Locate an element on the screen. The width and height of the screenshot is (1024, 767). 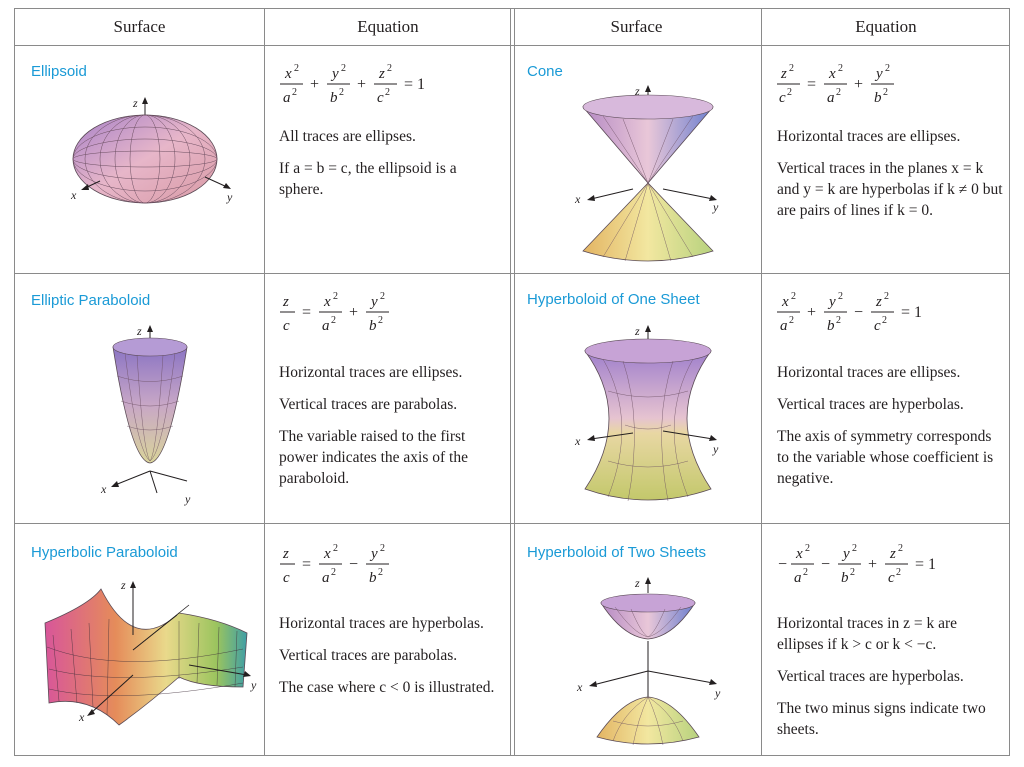
surface-name-ellipsoid: Ellipsoid is located at coordinates (59, 71).